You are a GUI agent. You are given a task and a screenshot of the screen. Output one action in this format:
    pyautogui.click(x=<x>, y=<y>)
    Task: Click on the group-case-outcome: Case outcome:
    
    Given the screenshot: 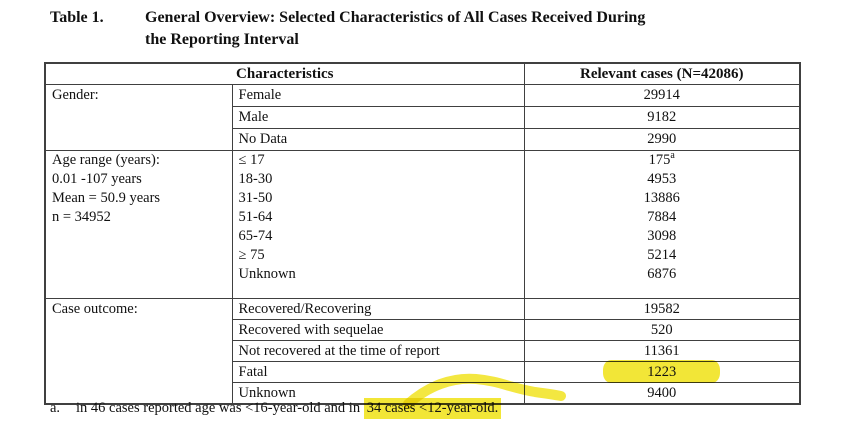 What is the action you would take?
    pyautogui.click(x=138, y=351)
    